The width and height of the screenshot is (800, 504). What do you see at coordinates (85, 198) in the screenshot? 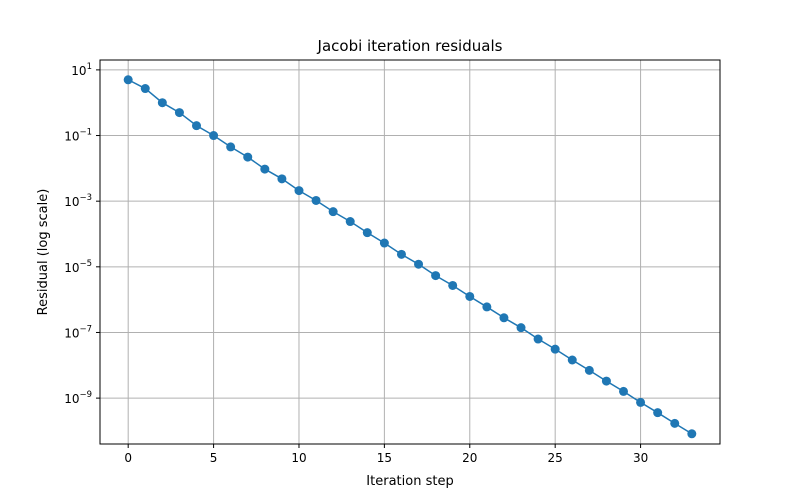
I see `y-tick-label-exponent: −3` at bounding box center [85, 198].